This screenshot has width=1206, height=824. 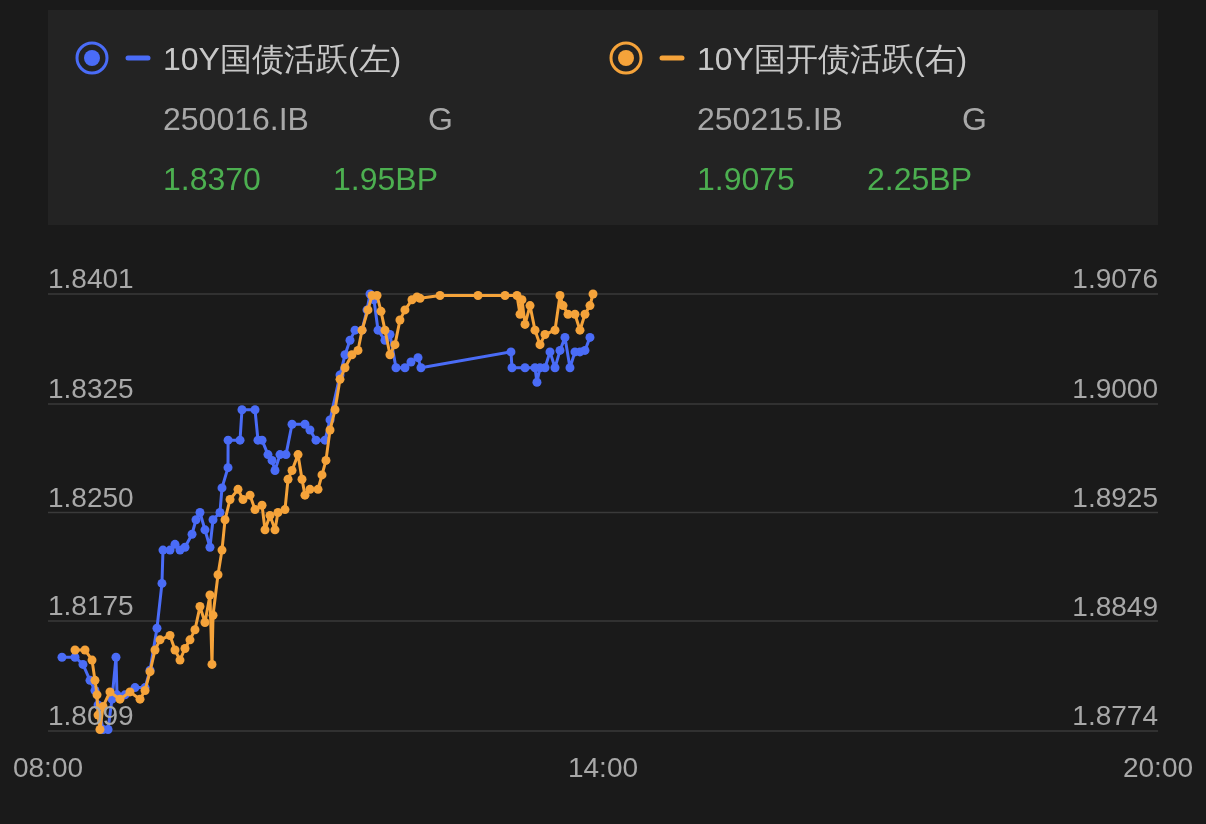 I want to click on x-tick-label: 08:00, so click(x=48, y=767).